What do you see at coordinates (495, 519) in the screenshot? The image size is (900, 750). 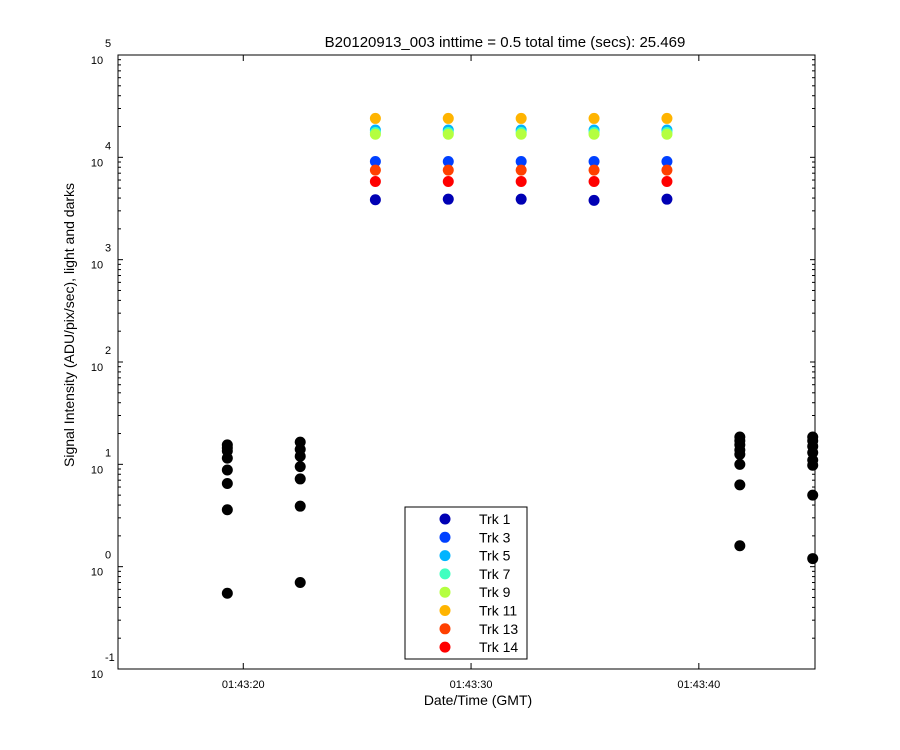 I see `legend-label: Trk 1` at bounding box center [495, 519].